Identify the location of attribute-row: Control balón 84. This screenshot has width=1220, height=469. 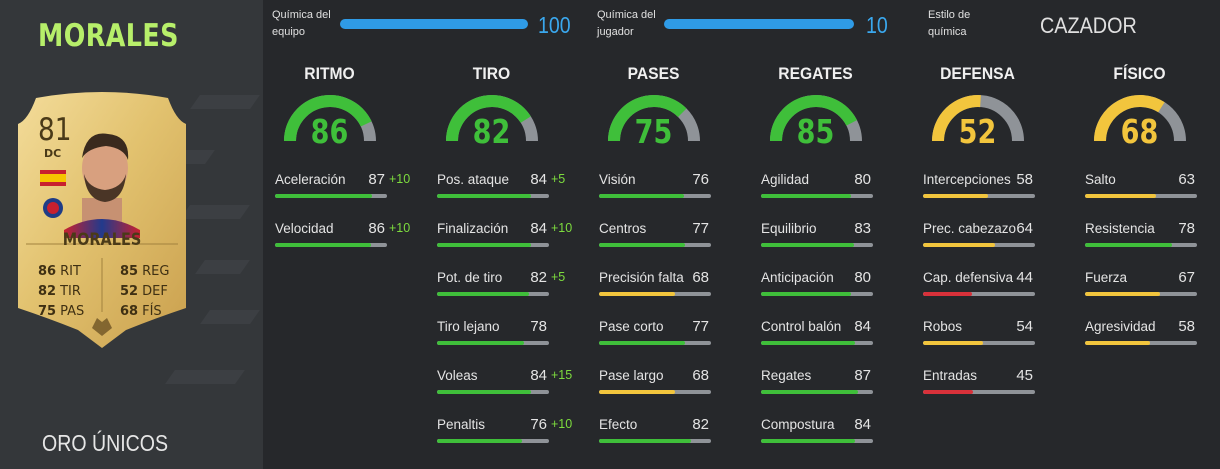
(836, 333).